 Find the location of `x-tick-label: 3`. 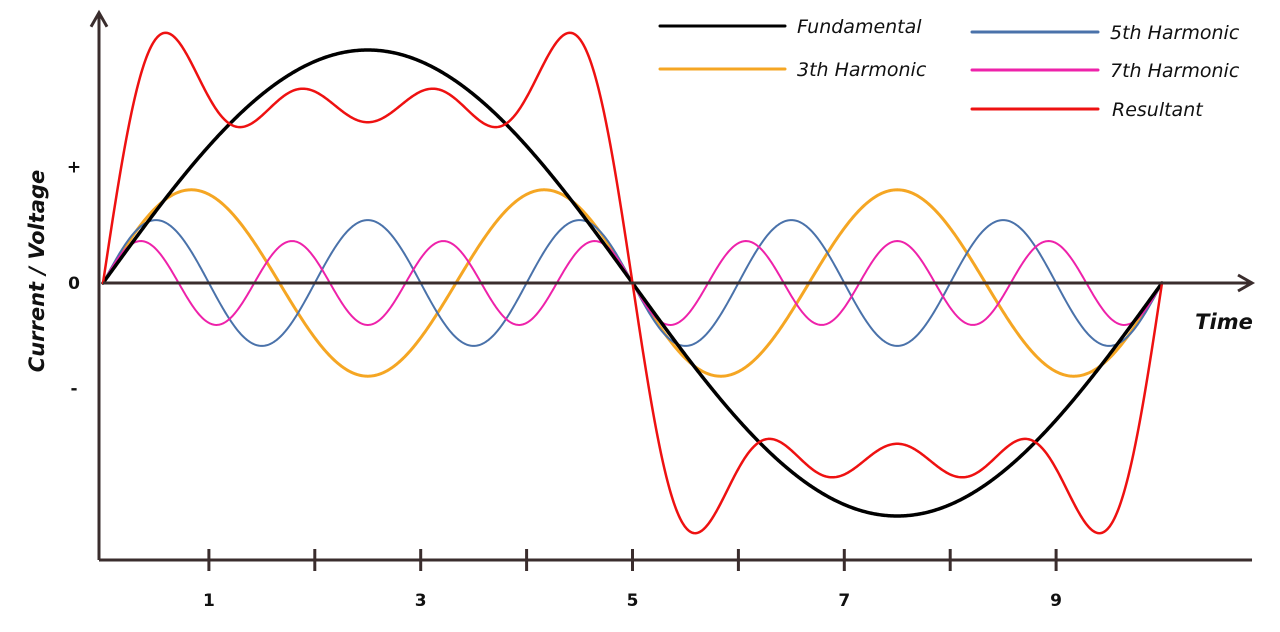

x-tick-label: 3 is located at coordinates (421, 601).